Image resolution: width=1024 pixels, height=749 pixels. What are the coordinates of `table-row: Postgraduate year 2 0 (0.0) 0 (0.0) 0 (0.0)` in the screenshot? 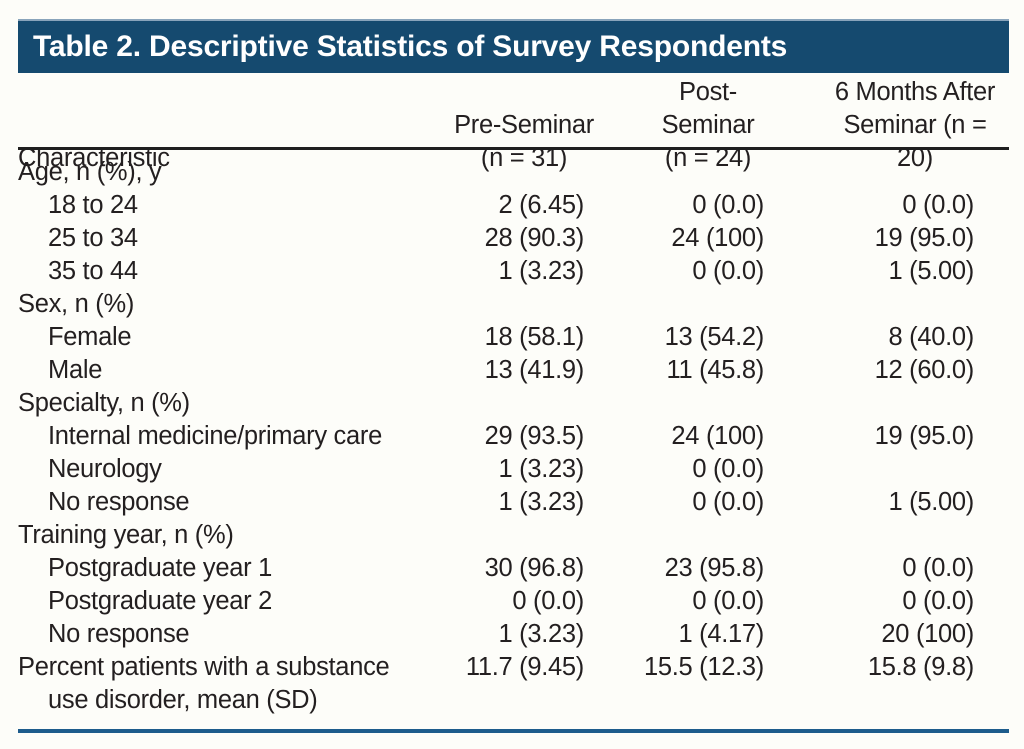 It's located at (509, 601).